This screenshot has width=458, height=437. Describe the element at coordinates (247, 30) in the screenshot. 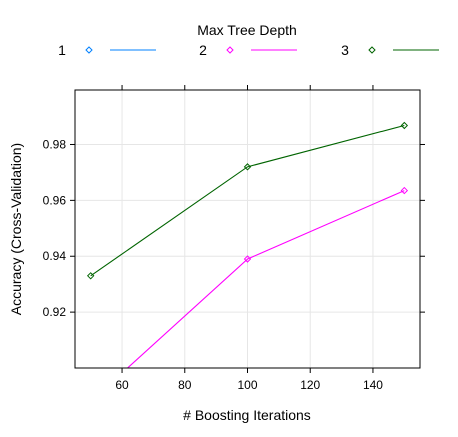

I see `legend-title: Max Tree Depth` at that location.